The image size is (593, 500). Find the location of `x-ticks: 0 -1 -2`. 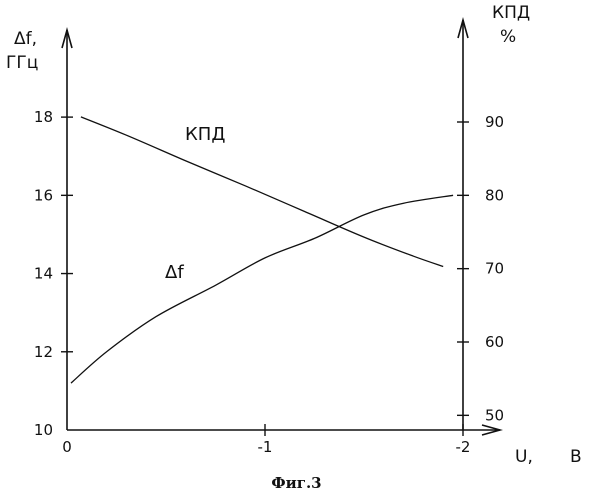

x-ticks: 0 -1 -2 is located at coordinates (266, 440).